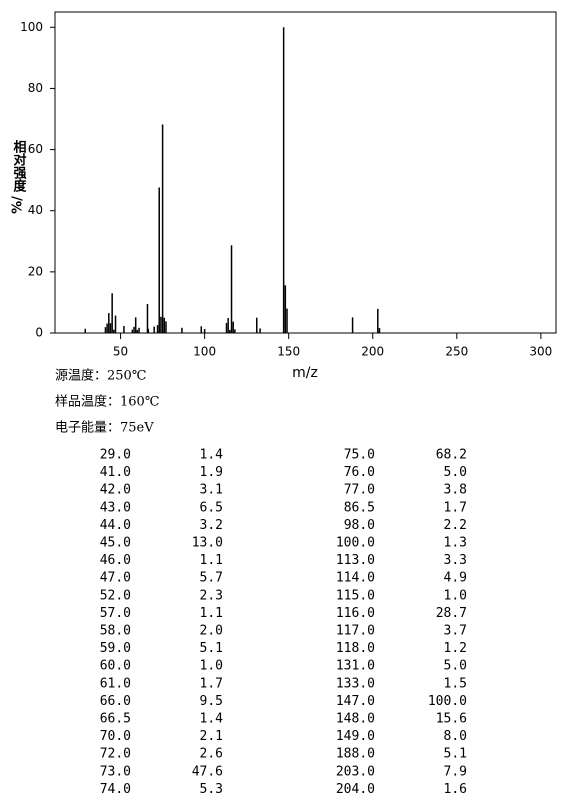  What do you see at coordinates (115, 631) in the screenshot?
I see `table-mz: 58.0` at bounding box center [115, 631].